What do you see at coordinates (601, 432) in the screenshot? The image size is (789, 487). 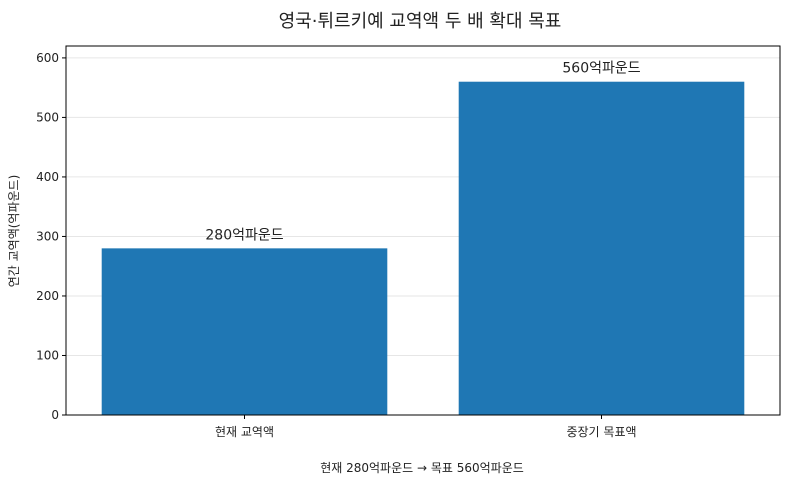 I see `x-tick-label: 중장기 목표액` at bounding box center [601, 432].